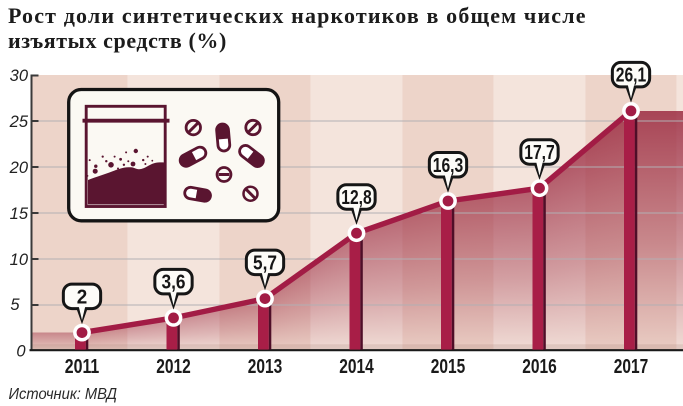 The height and width of the screenshot is (406, 683). What do you see at coordinates (448, 166) in the screenshot?
I see `svg-text: 16,3` at bounding box center [448, 166].